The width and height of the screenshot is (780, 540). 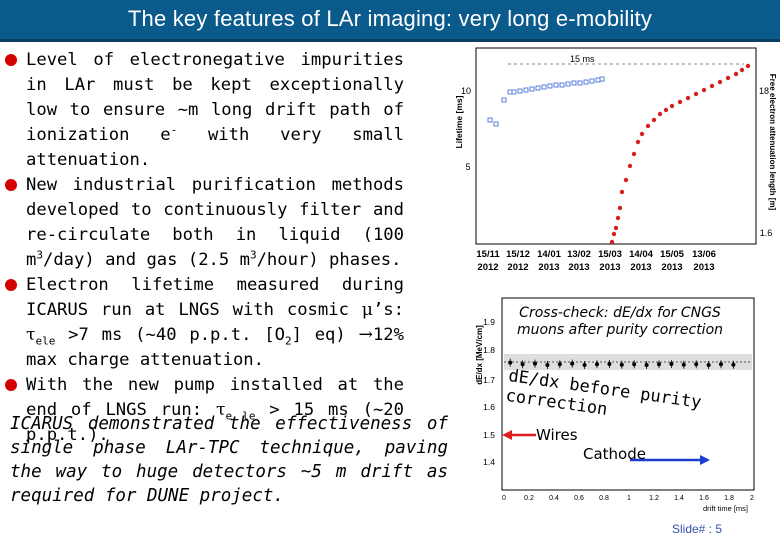 What do you see at coordinates (215, 147) in the screenshot?
I see `bullet-text: with very small attenuation.` at bounding box center [215, 147].